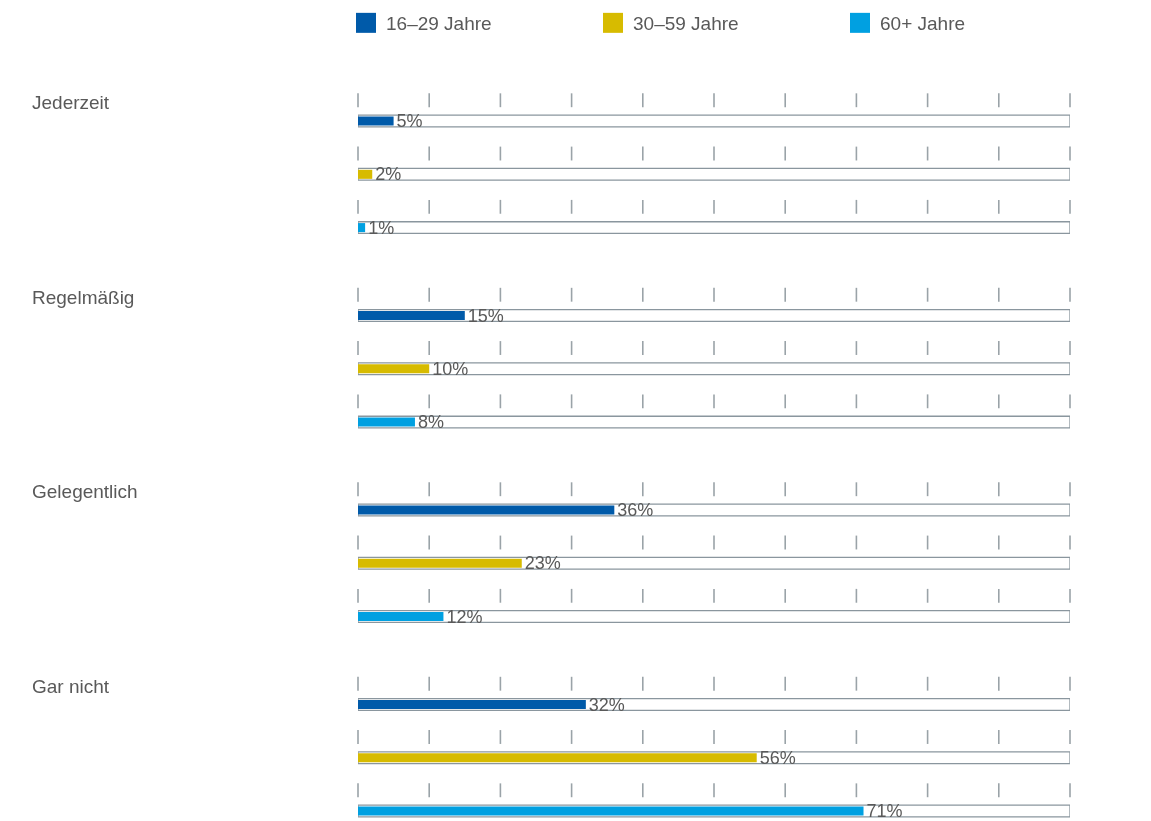 The height and width of the screenshot is (821, 1151). I want to click on data-label: 5%, so click(409, 121).